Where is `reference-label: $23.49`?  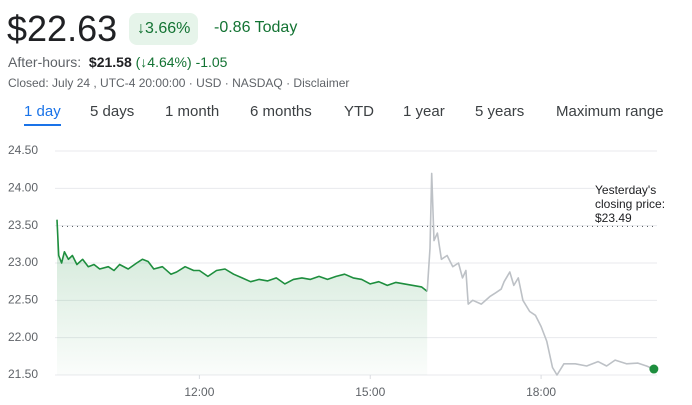 reference-label: $23.49 is located at coordinates (613, 218).